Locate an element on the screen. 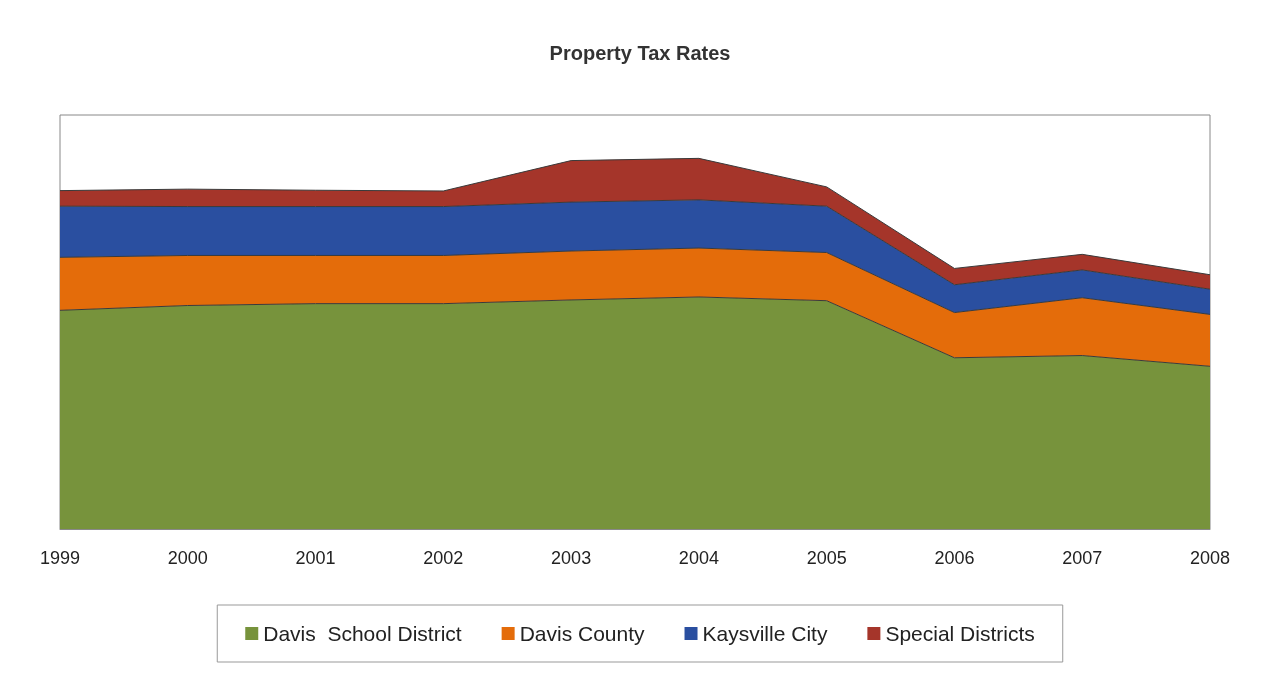 The height and width of the screenshot is (678, 1280). x-tick-label: 2008 is located at coordinates (1210, 558).